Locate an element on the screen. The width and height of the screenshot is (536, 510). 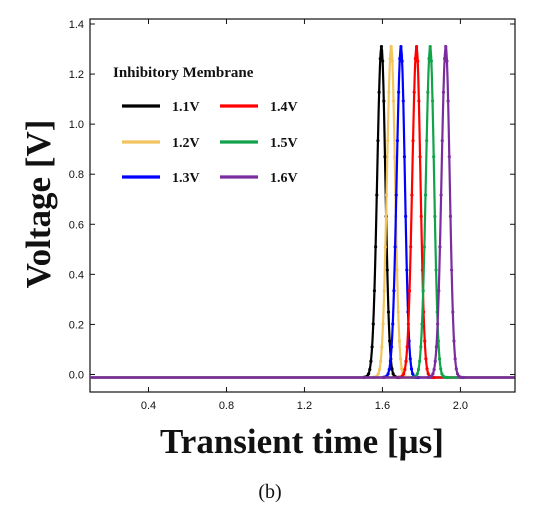
legend-label-1.4V: 1.4V is located at coordinates (284, 107).